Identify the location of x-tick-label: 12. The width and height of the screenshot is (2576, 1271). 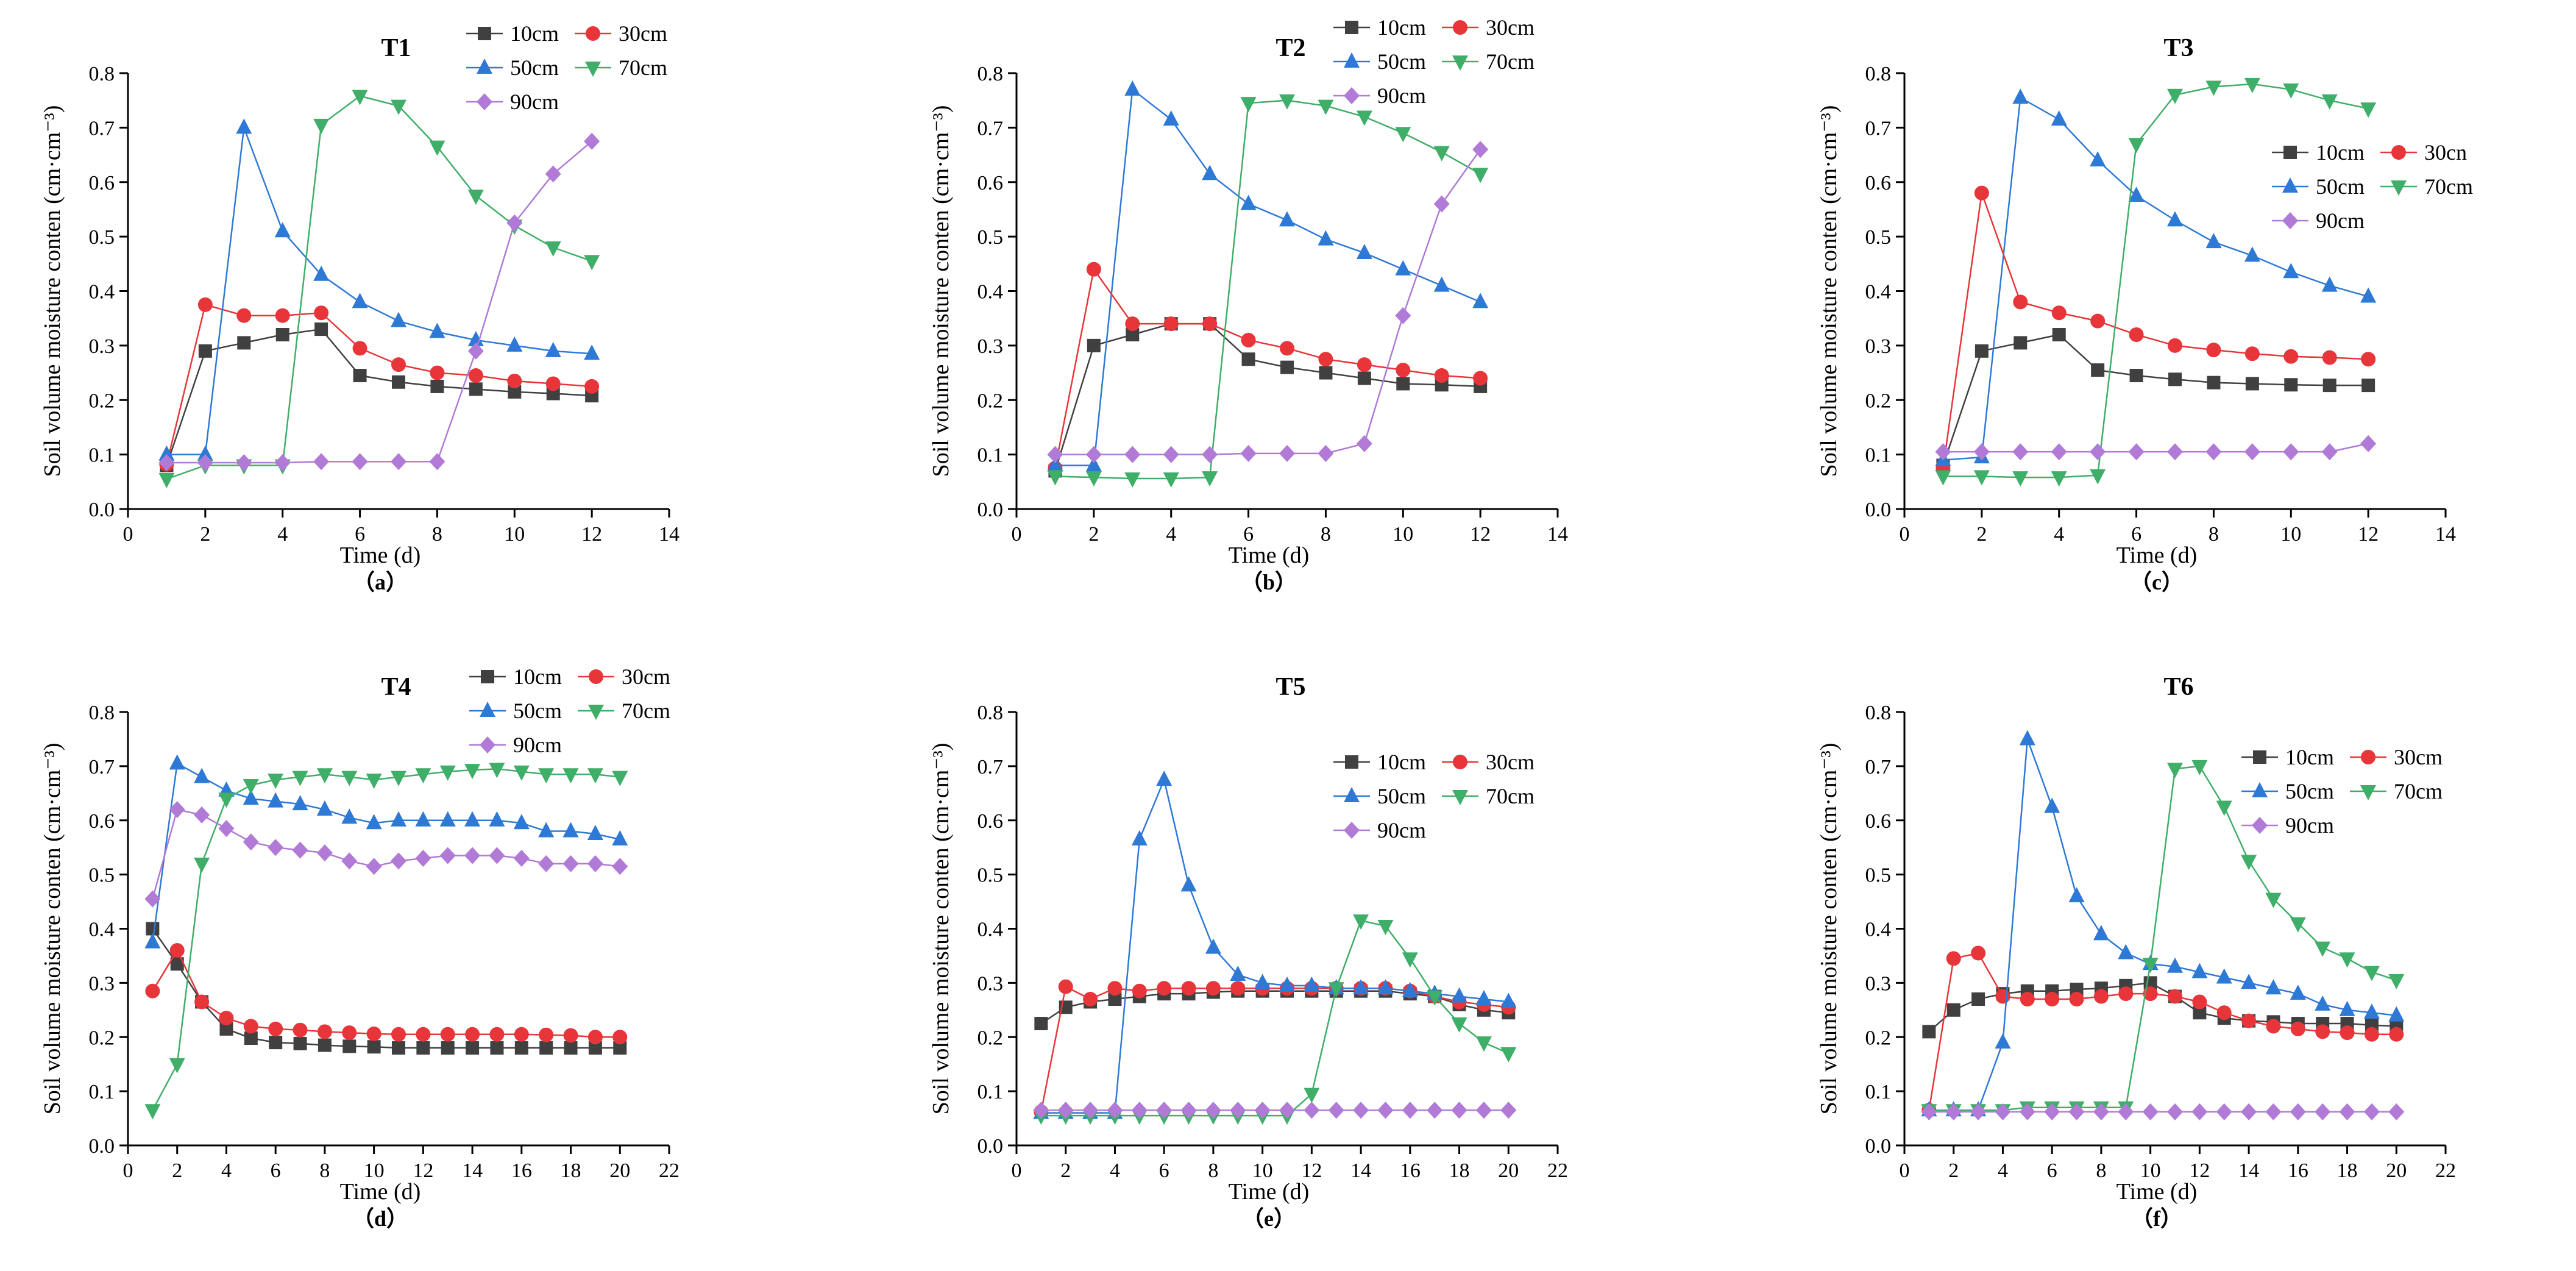
(1312, 1170).